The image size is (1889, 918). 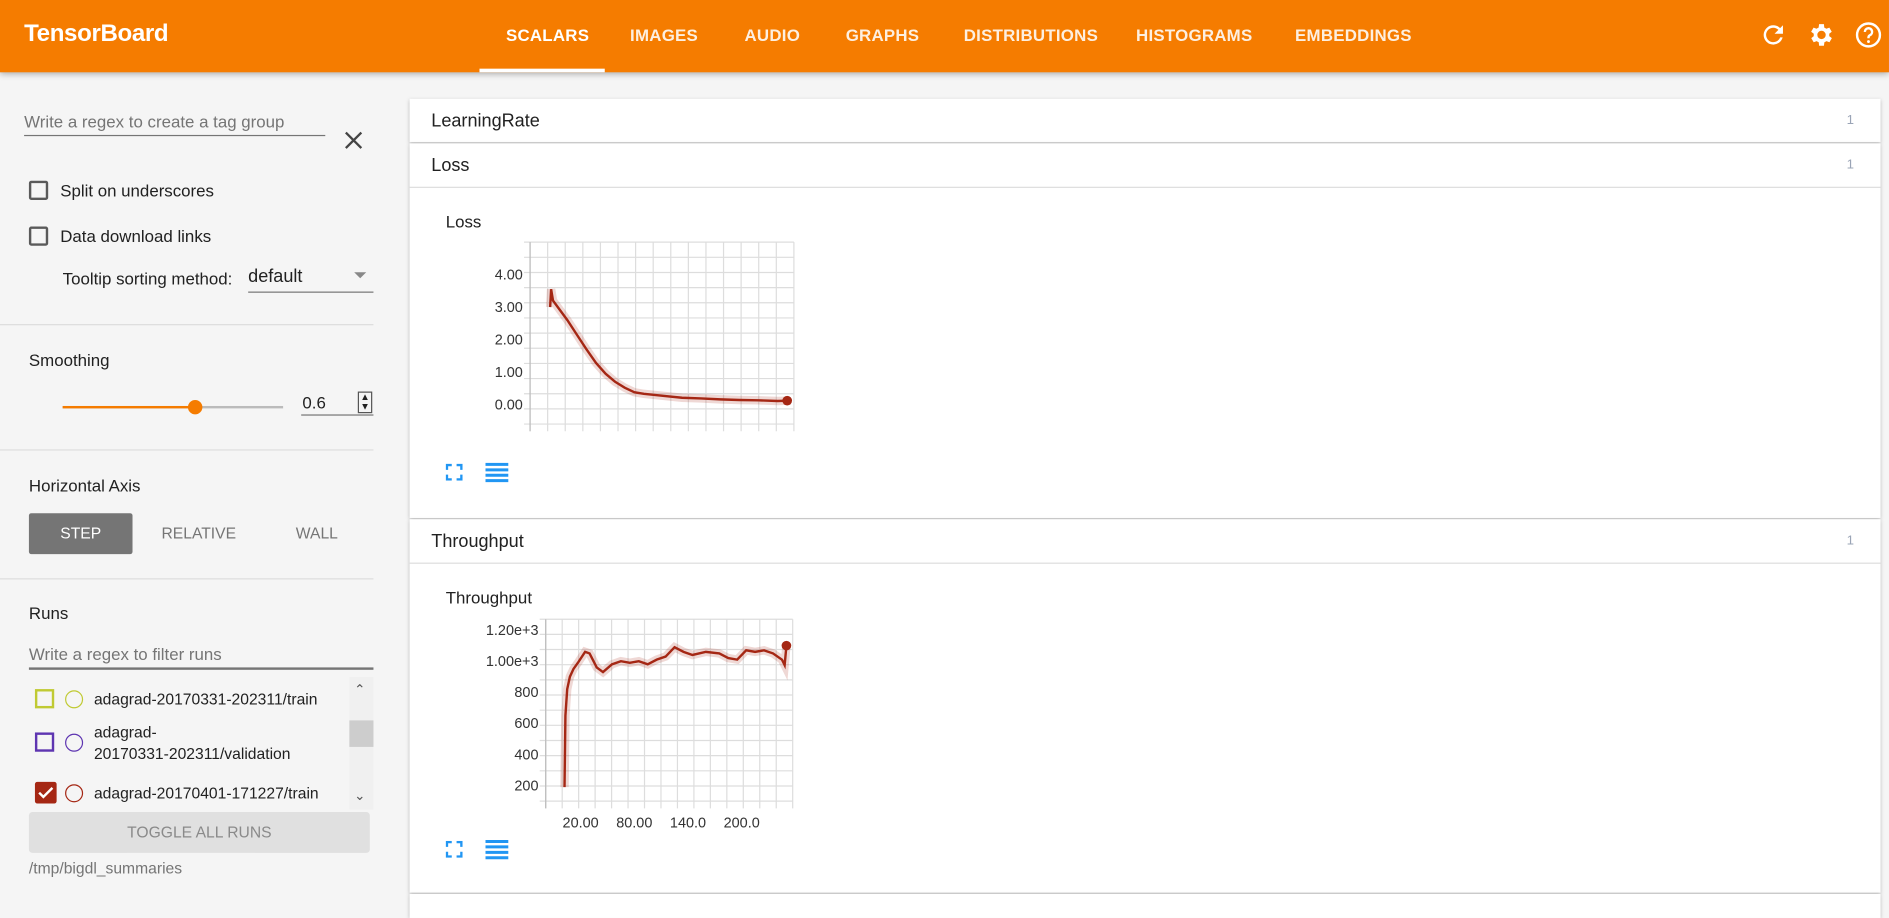 I want to click on smoothing-value-input: 0.6 ▲ ▼, so click(x=337, y=402).